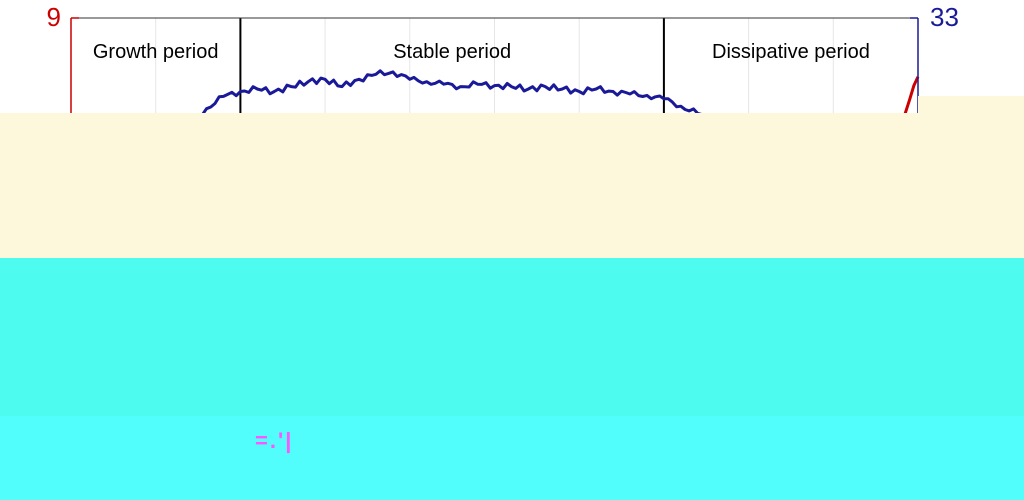 The width and height of the screenshot is (1024, 500). Describe the element at coordinates (54, 17) in the screenshot. I see `tick-label-left: 9` at that location.